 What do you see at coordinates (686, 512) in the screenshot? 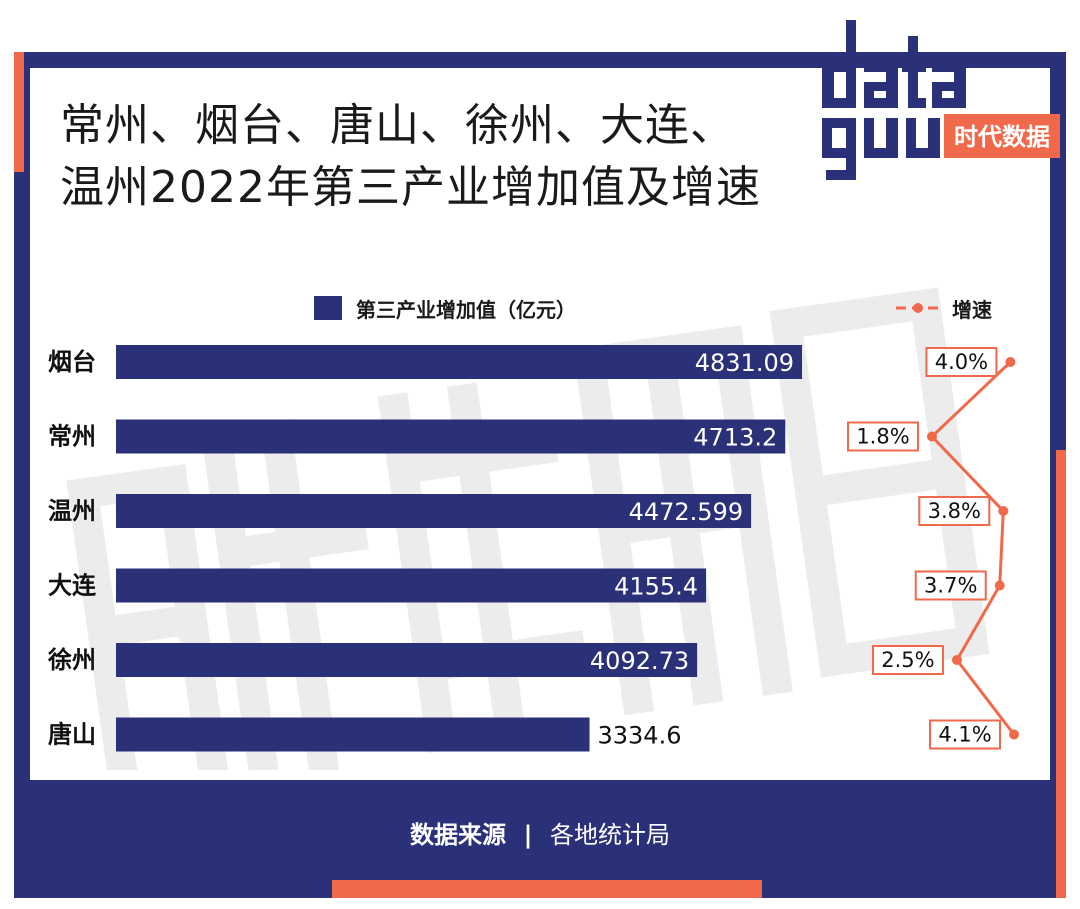
I see `bar-value-label: 4472.599` at bounding box center [686, 512].